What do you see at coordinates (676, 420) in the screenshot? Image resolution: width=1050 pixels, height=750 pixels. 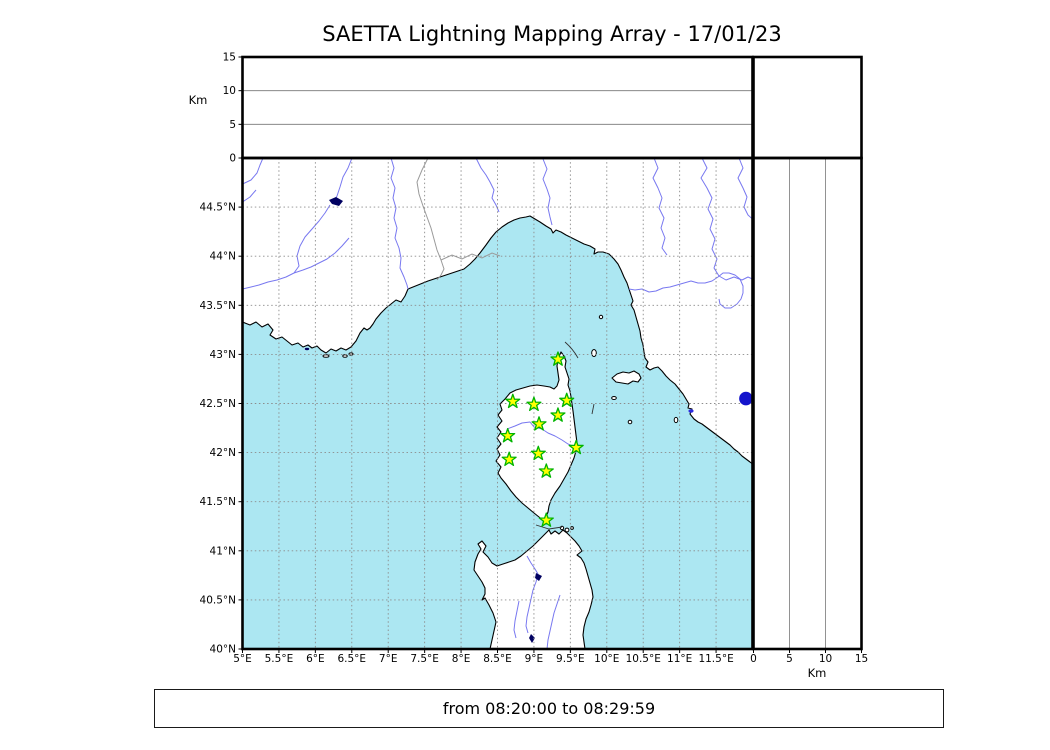 I see `island-giglio` at bounding box center [676, 420].